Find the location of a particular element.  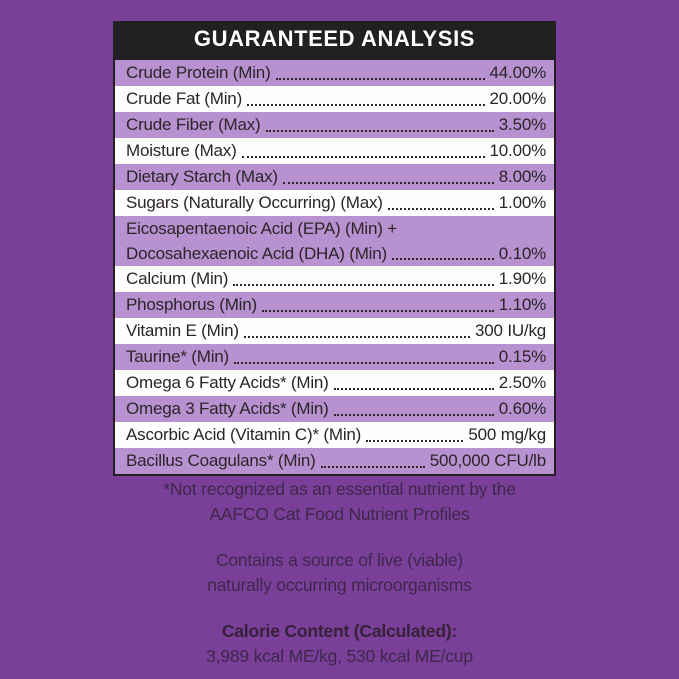

row-label: Taurine* (Min) is located at coordinates (178, 356).